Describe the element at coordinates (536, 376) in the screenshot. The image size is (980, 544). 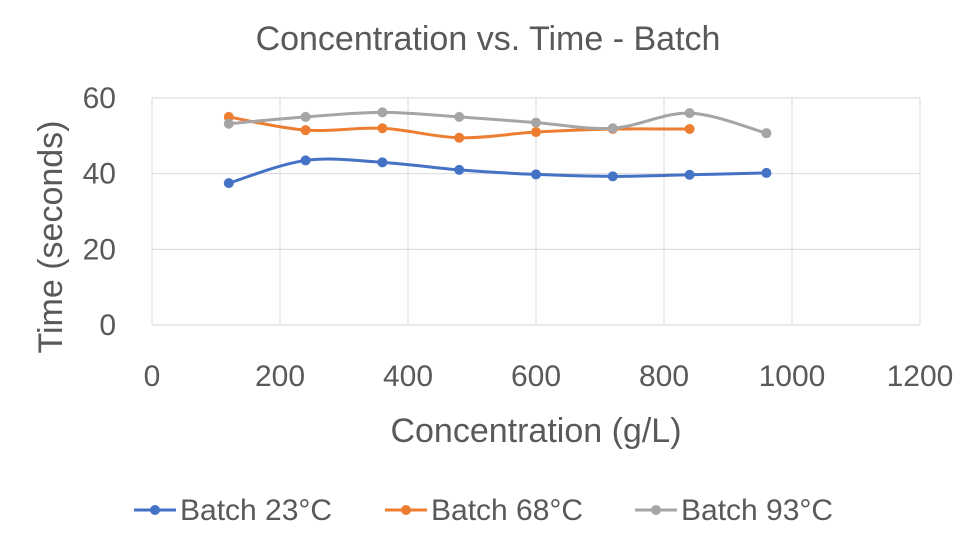
I see `x-tick-label: 600` at that location.